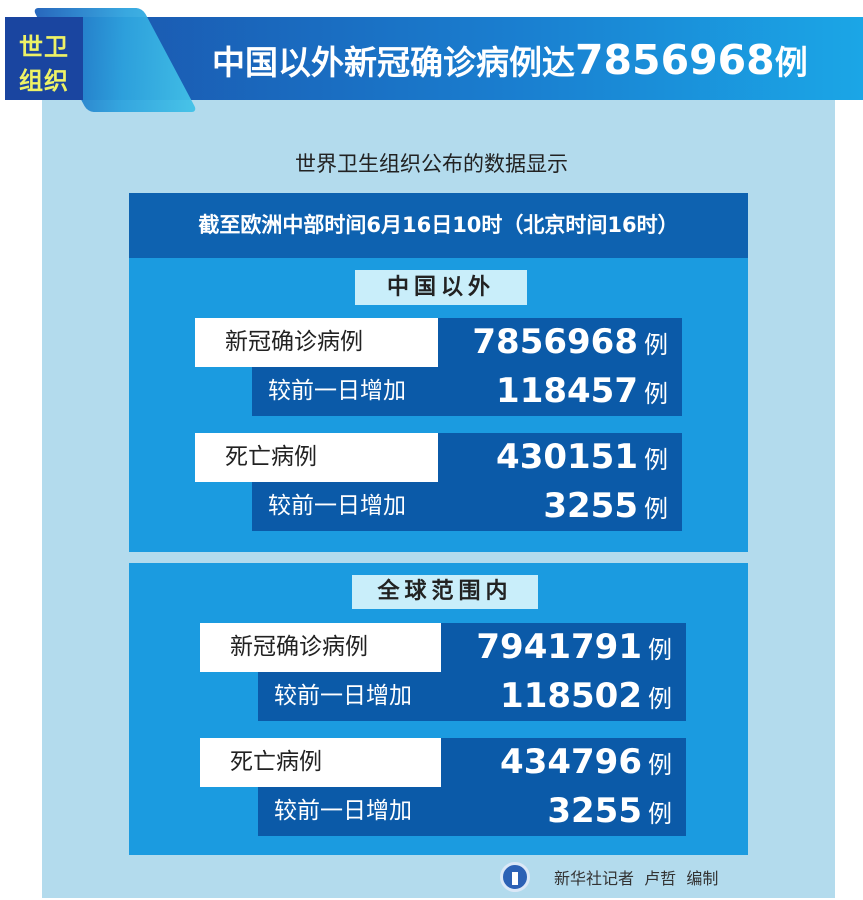 The height and width of the screenshot is (900, 863). I want to click on sub-row-value: 118457 例, so click(553, 394).